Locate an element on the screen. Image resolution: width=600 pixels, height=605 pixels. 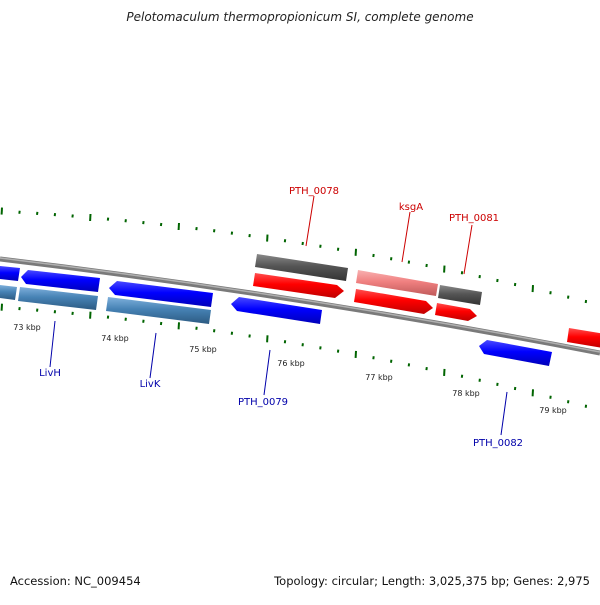
tick-label-74: 74 kbp is located at coordinates (115, 338).